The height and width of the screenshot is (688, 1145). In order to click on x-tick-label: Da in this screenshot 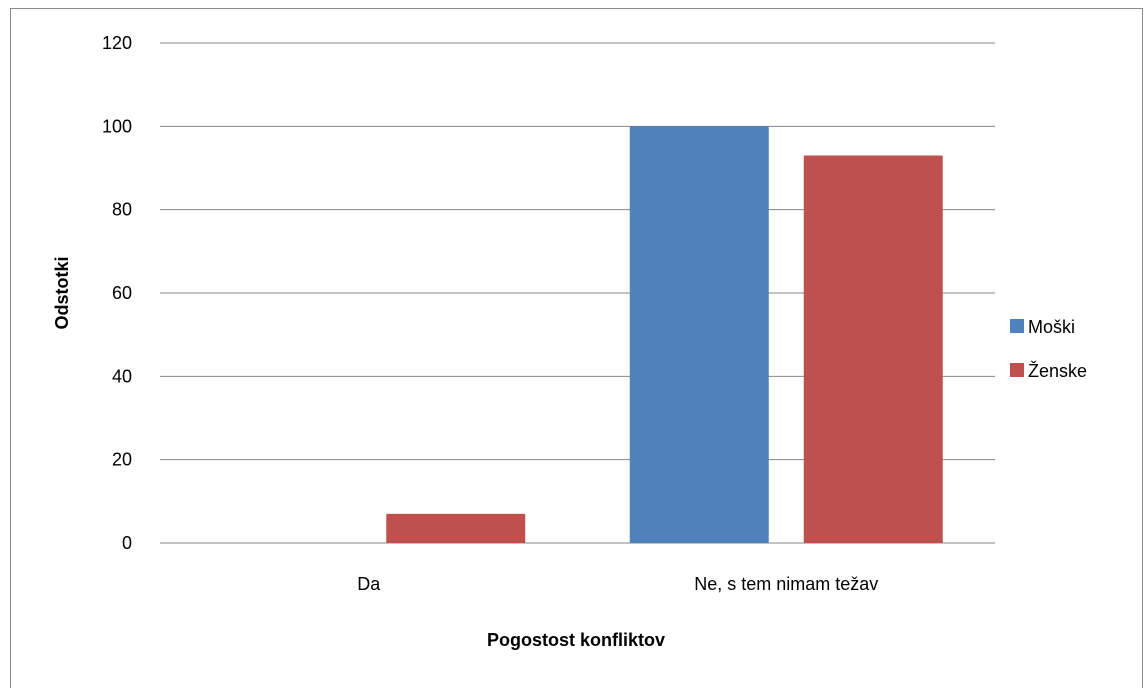, I will do `click(369, 584)`.